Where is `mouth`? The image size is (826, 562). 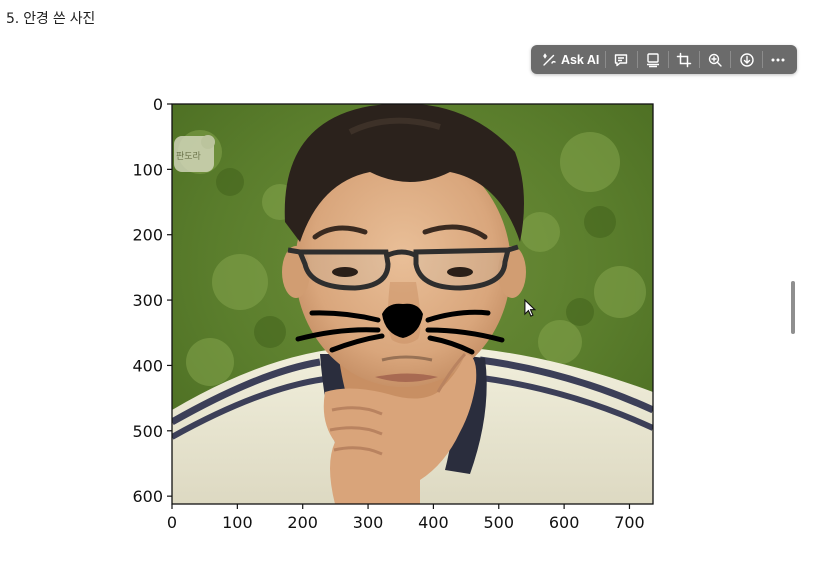
mouth is located at coordinates (406, 377).